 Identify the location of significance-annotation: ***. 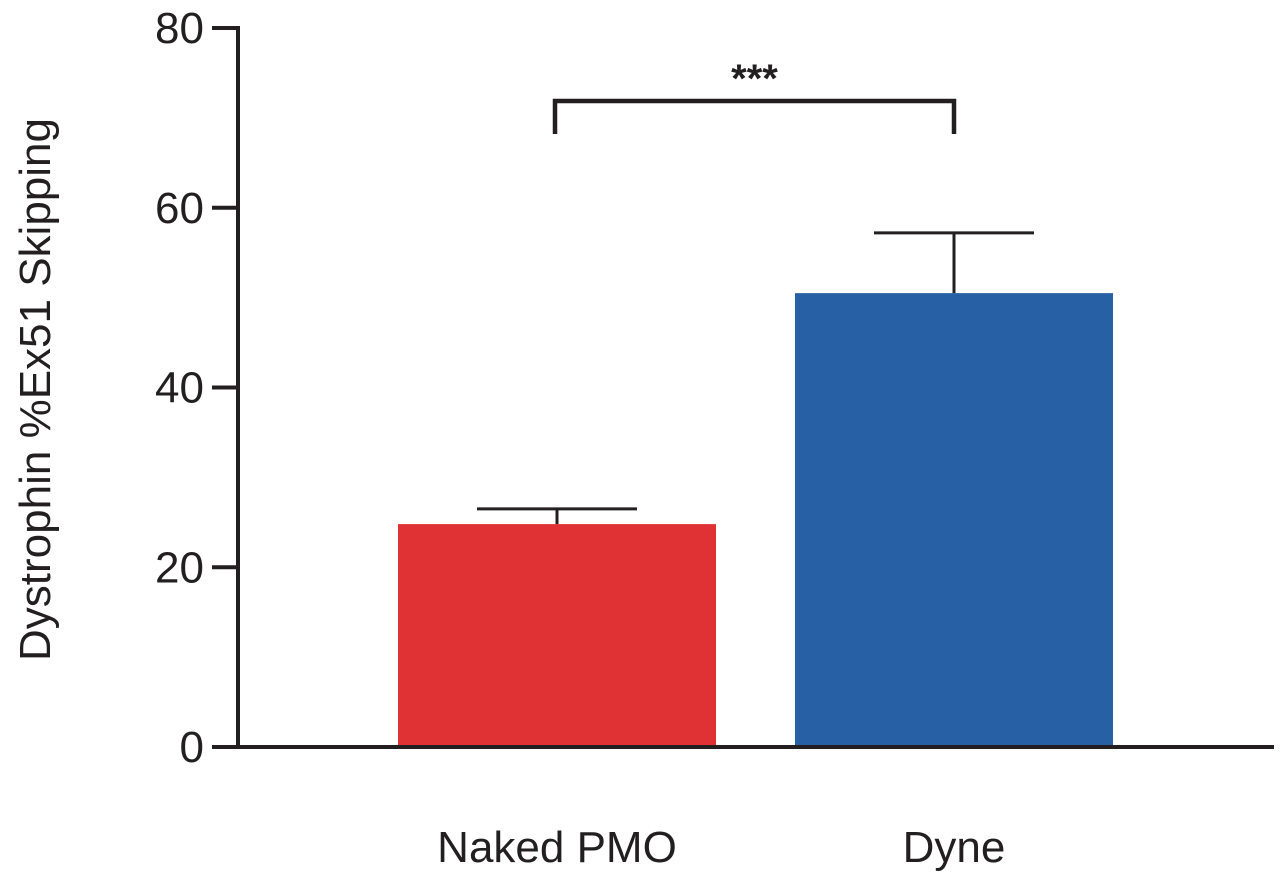
(754, 95).